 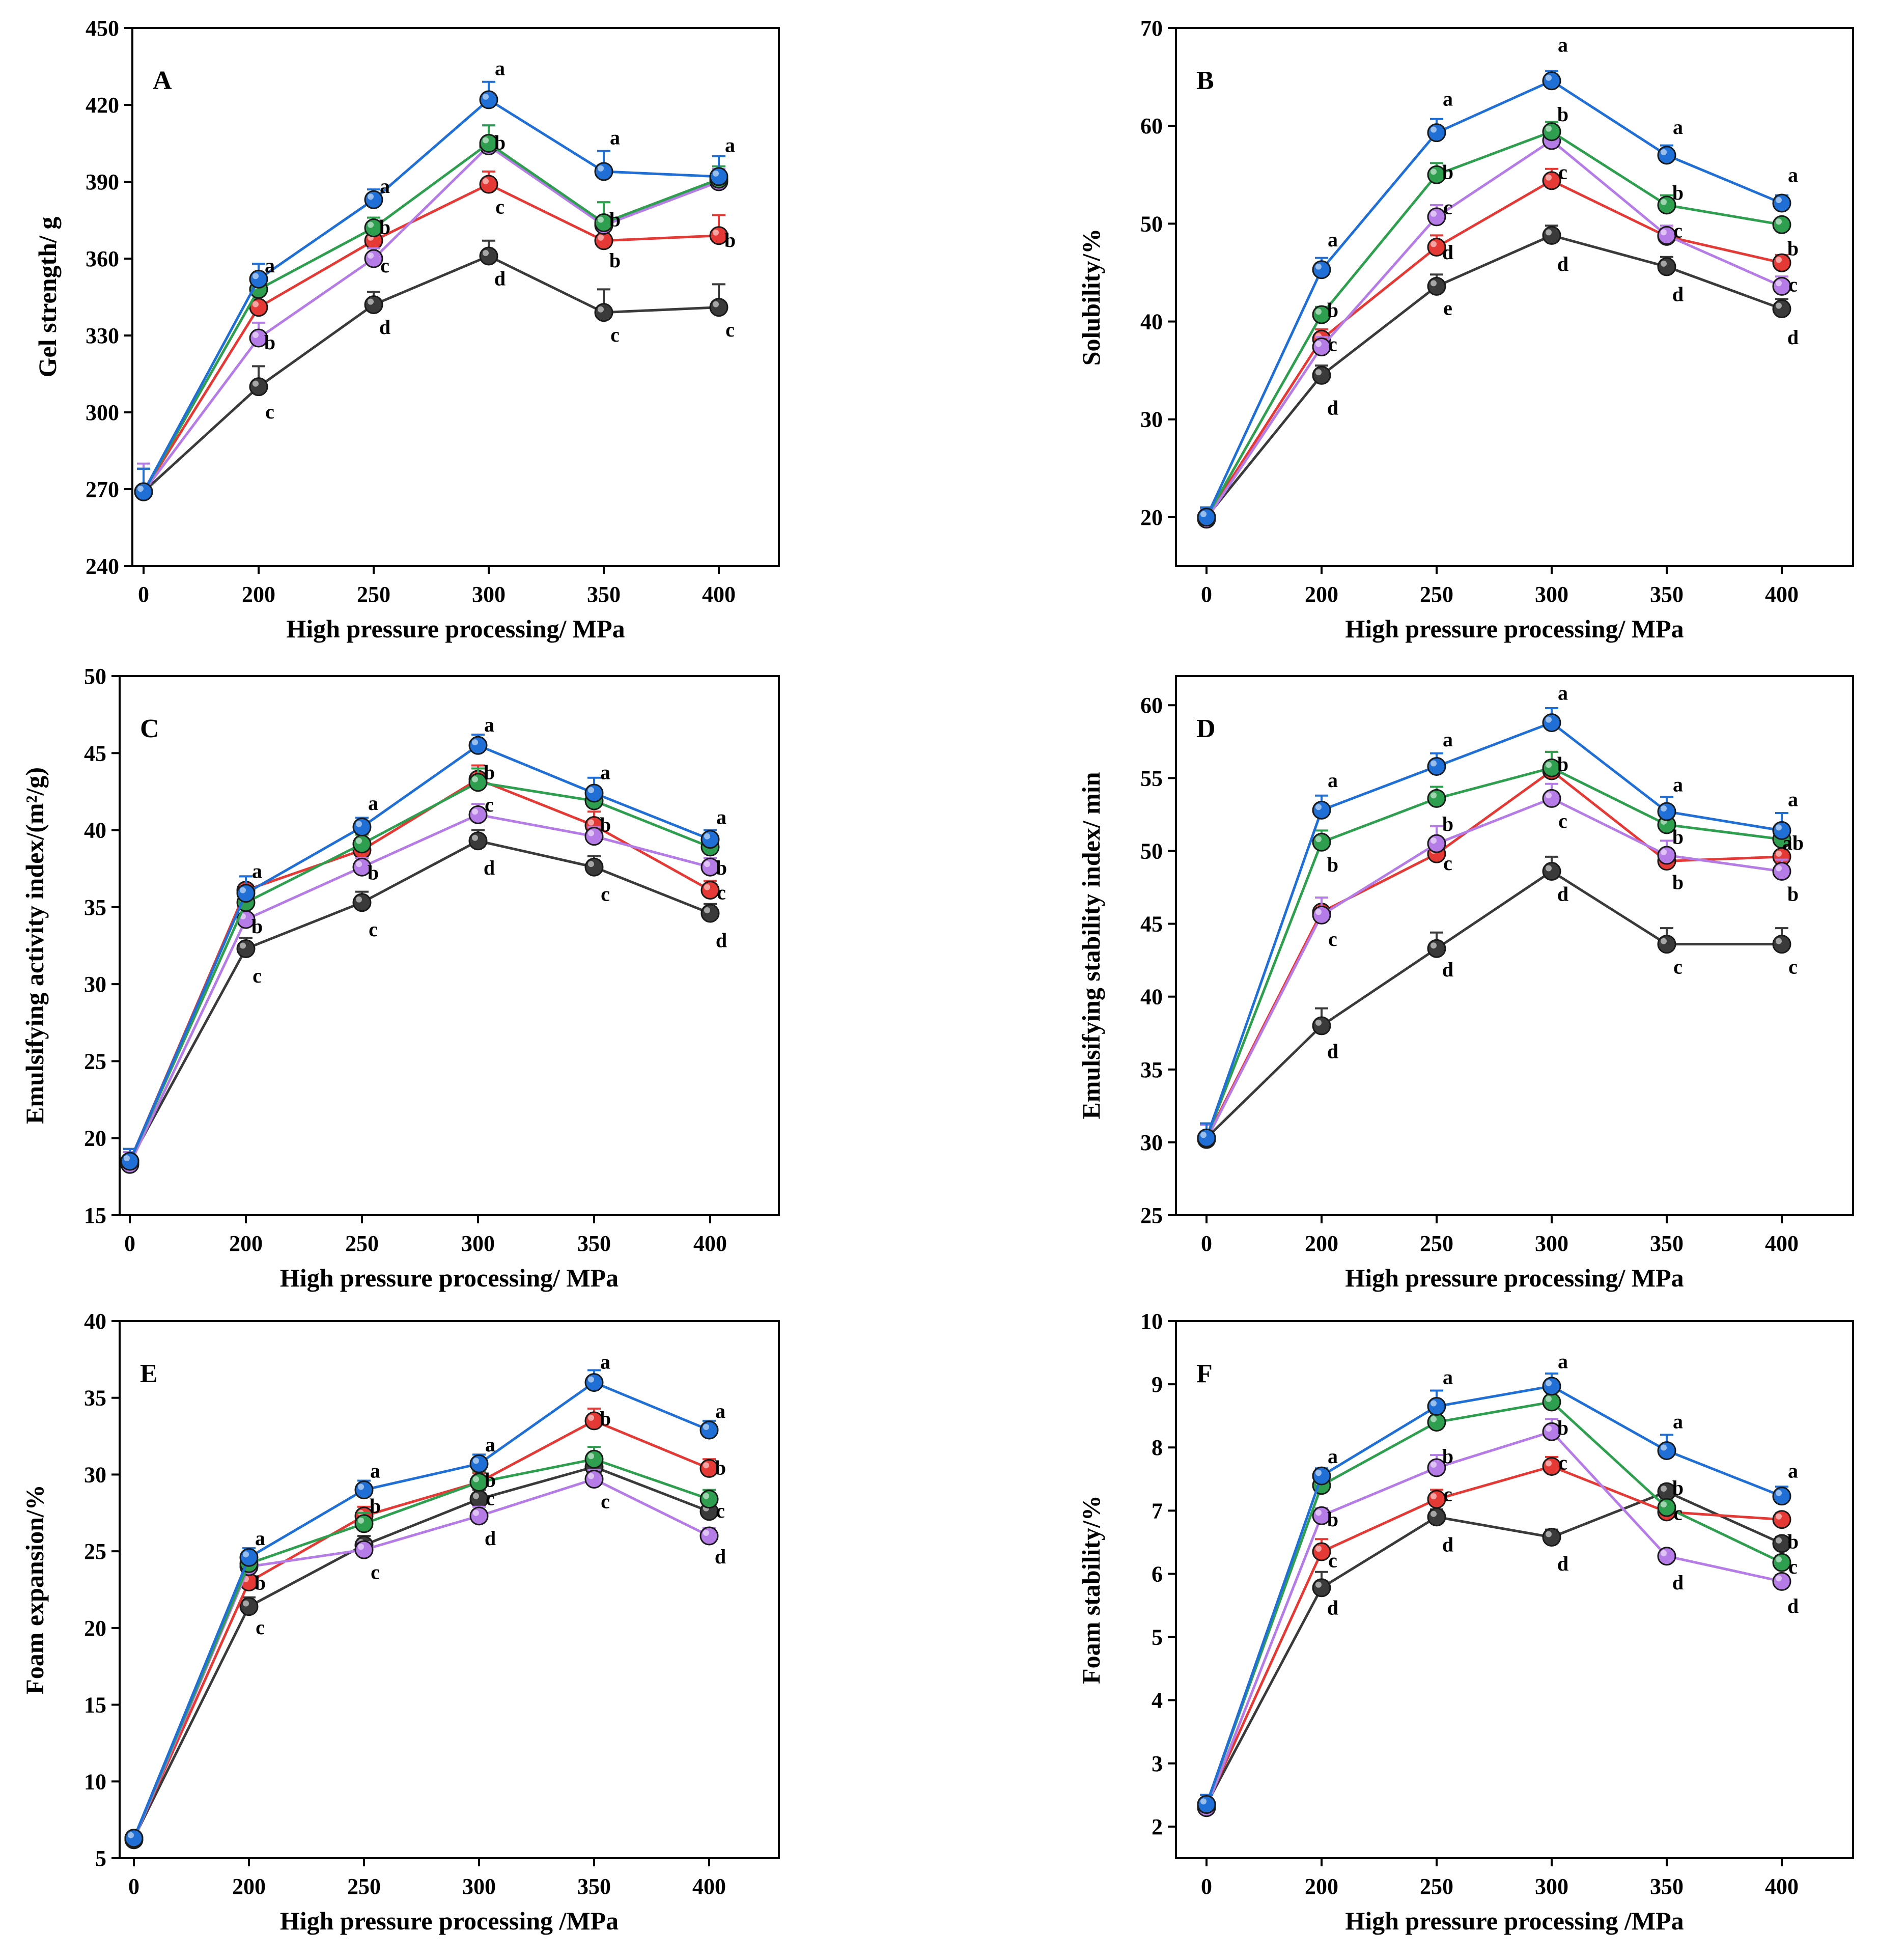 I want to click on y-tick-label: 330, so click(x=102, y=335).